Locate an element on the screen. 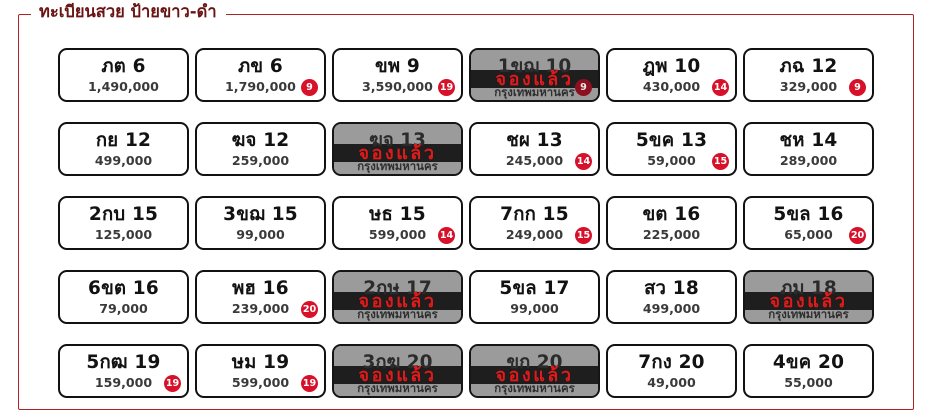 Image resolution: width=932 pixels, height=415 pixels. plate-card: ขพ 9 3,590,000 19 is located at coordinates (397, 75).